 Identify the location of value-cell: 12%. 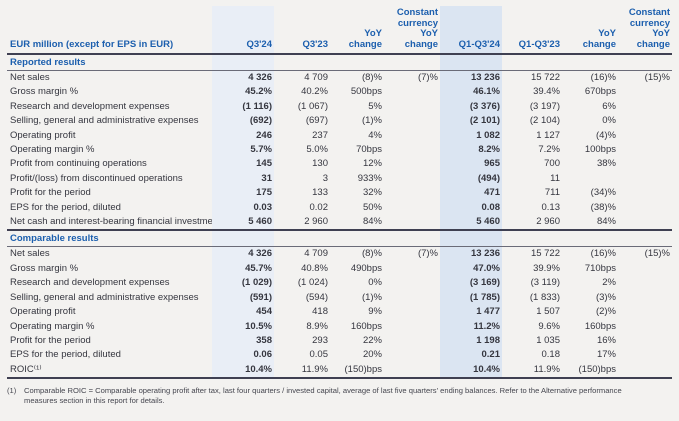
(372, 164).